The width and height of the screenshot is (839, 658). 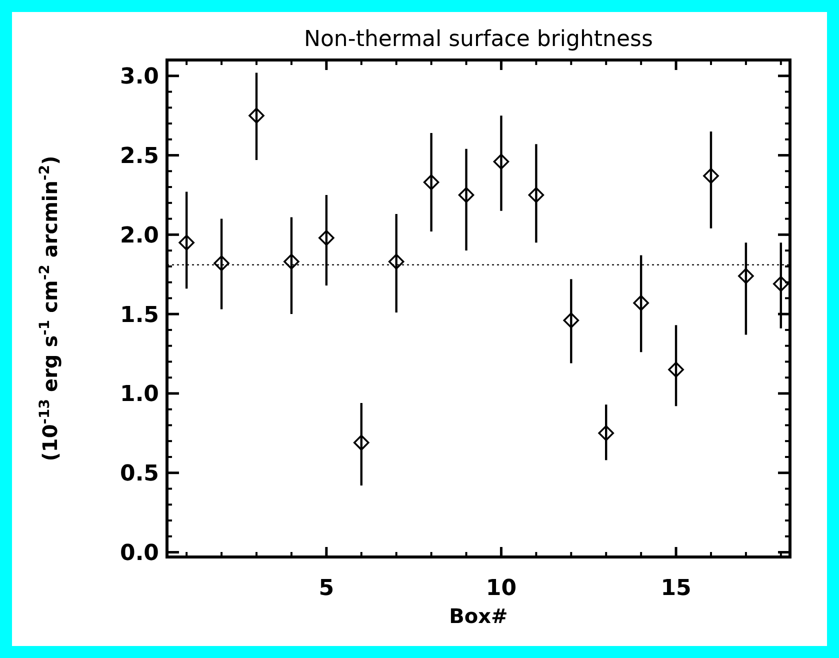 What do you see at coordinates (326, 588) in the screenshot?
I see `x-tick-label: 5` at bounding box center [326, 588].